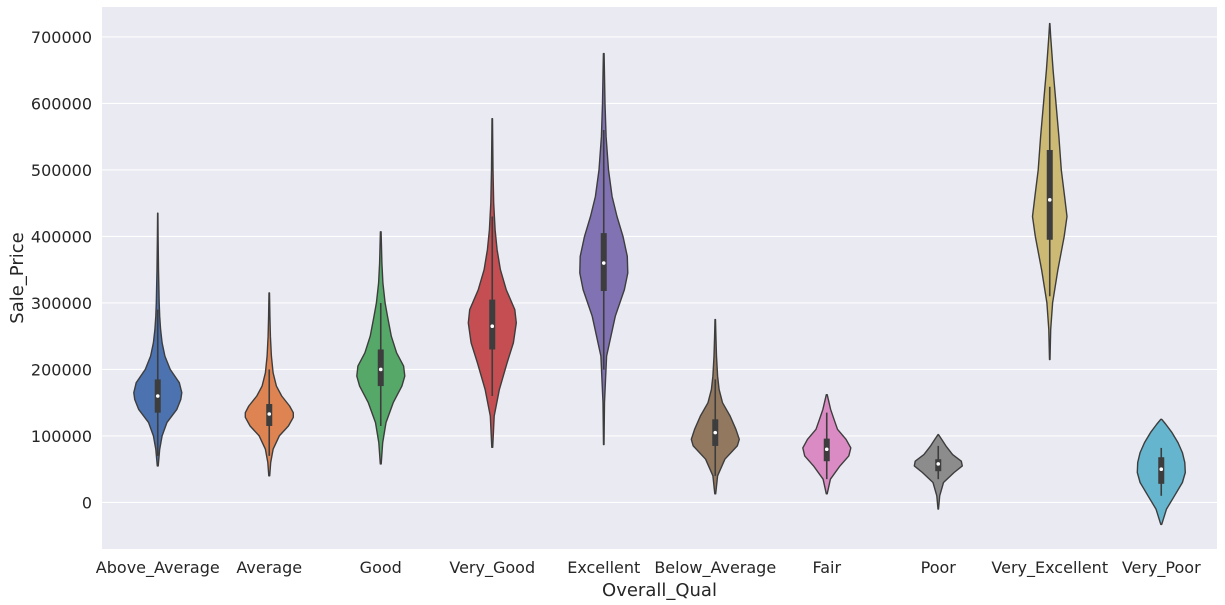 Image resolution: width=1225 pixels, height=605 pixels. Describe the element at coordinates (61, 103) in the screenshot. I see `y-tick-label: 600000` at that location.